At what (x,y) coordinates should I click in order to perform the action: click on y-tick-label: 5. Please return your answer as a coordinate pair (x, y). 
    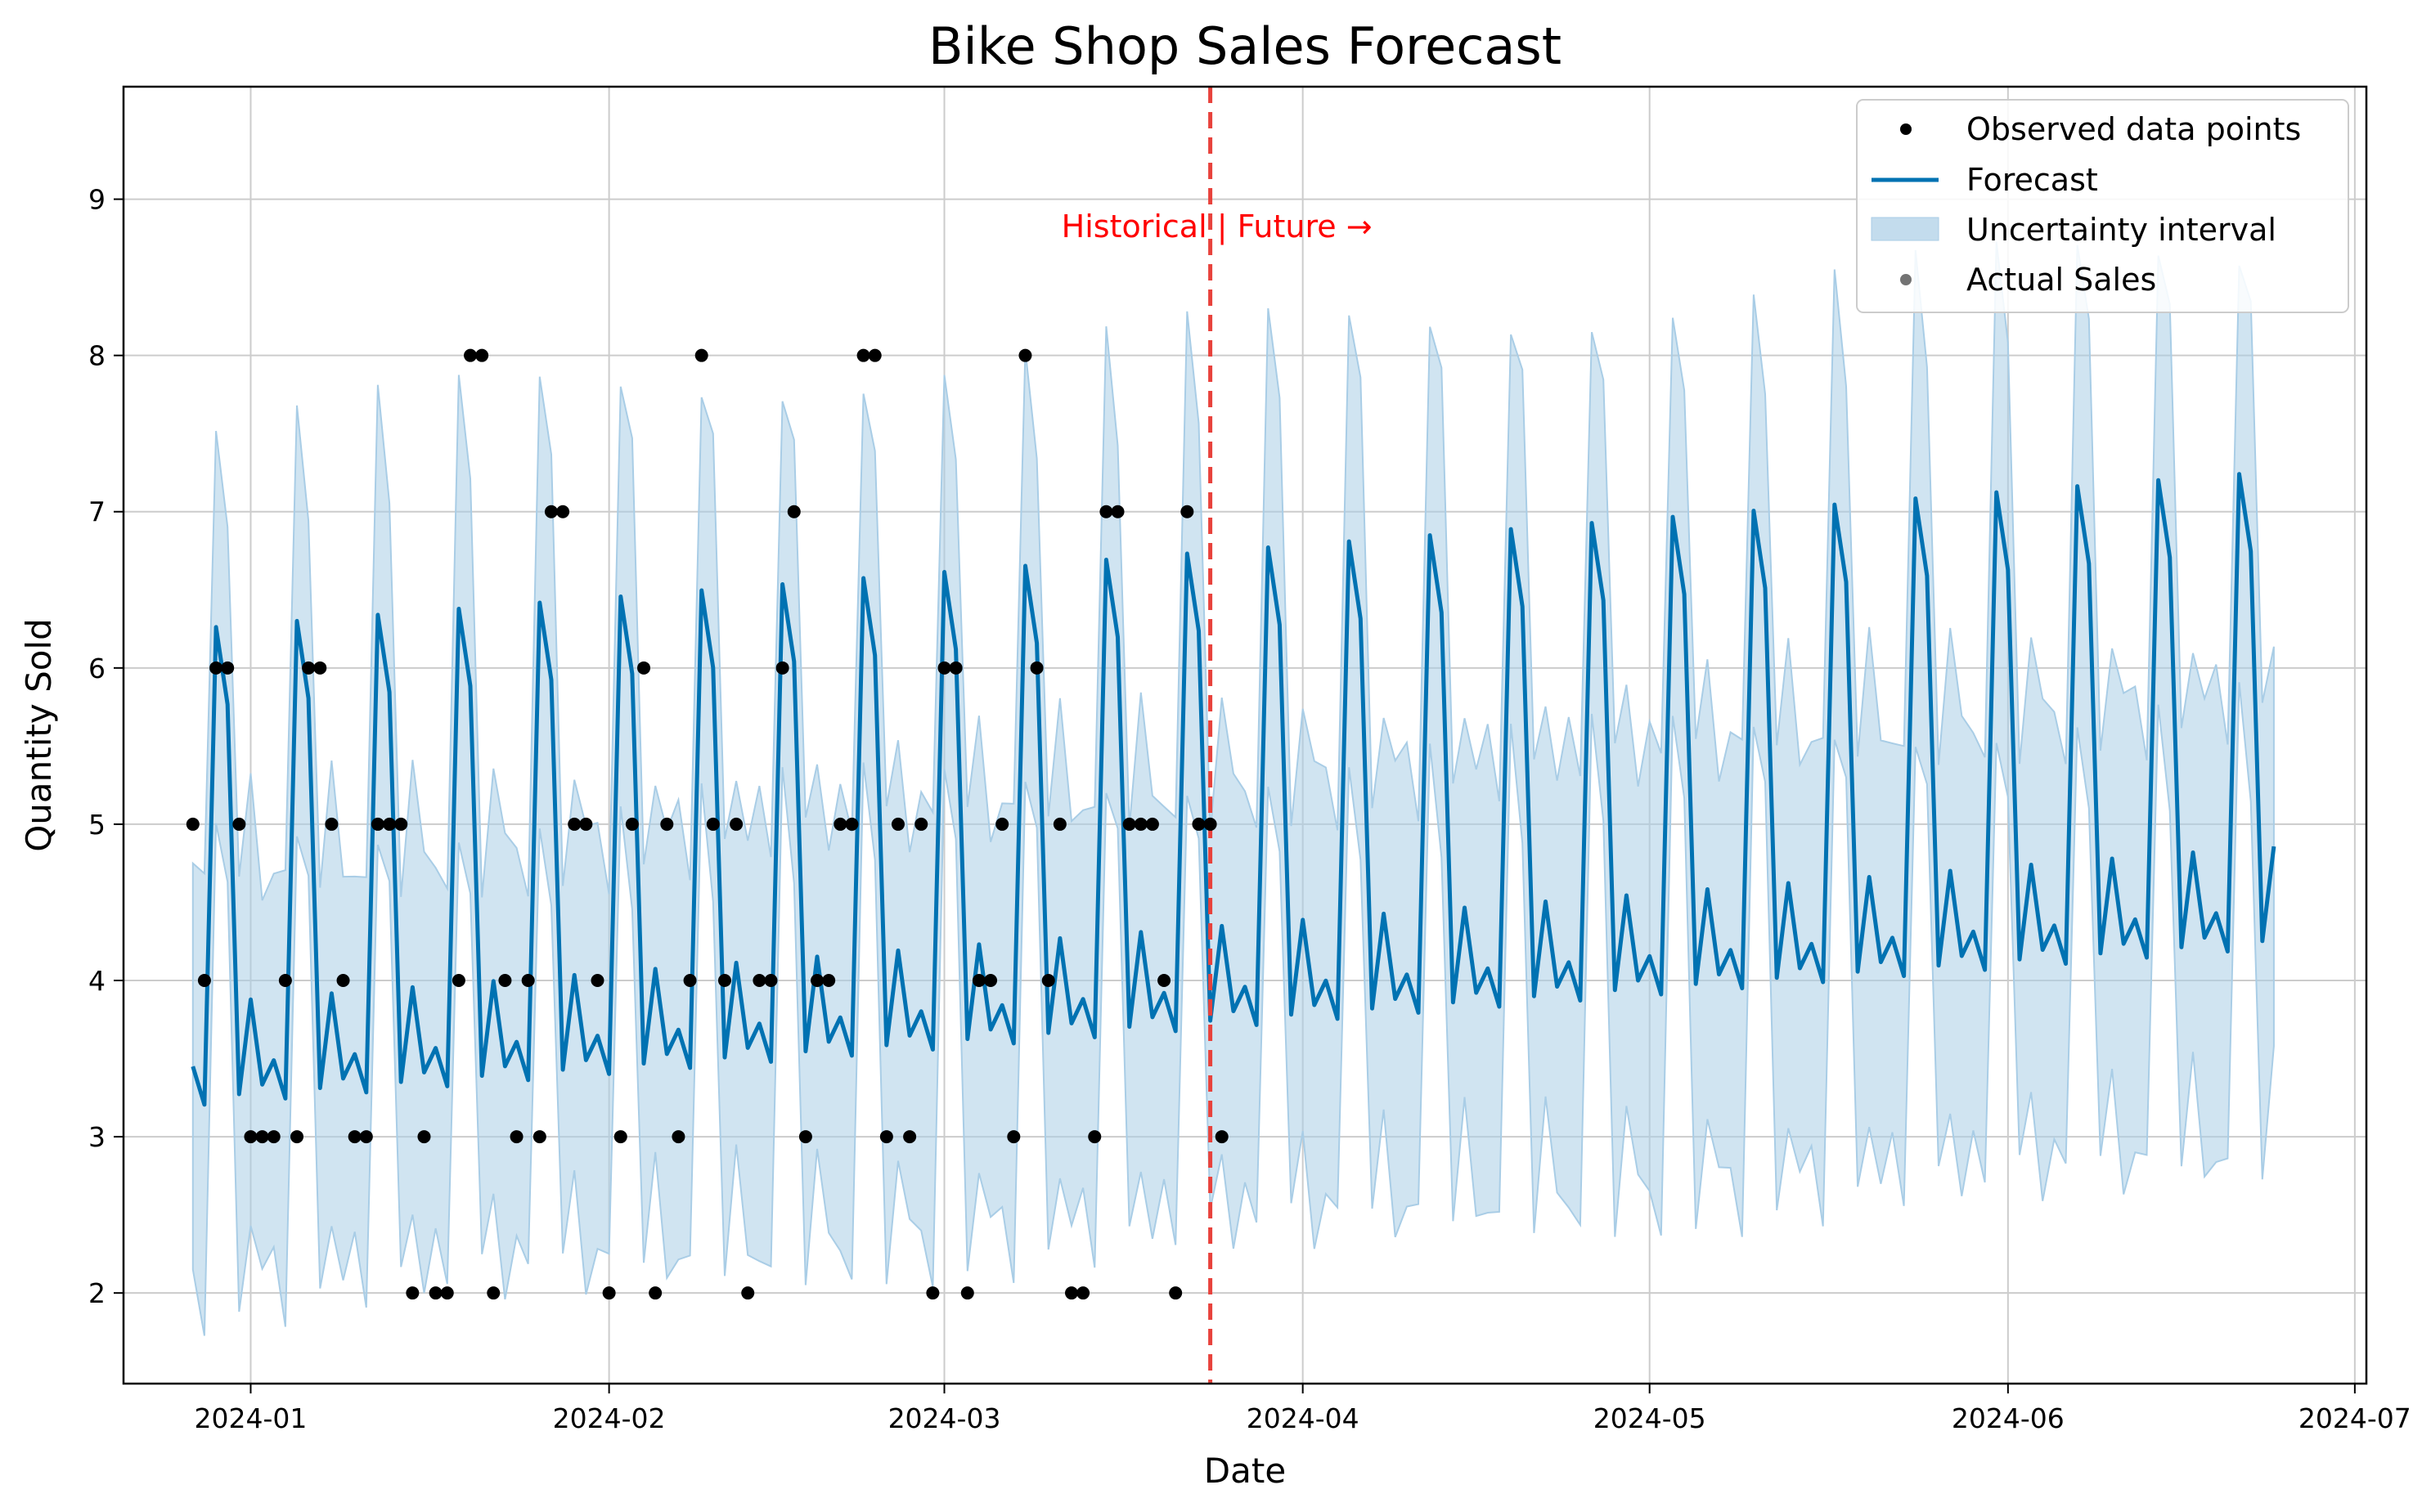
    Looking at the image, I should click on (97, 825).